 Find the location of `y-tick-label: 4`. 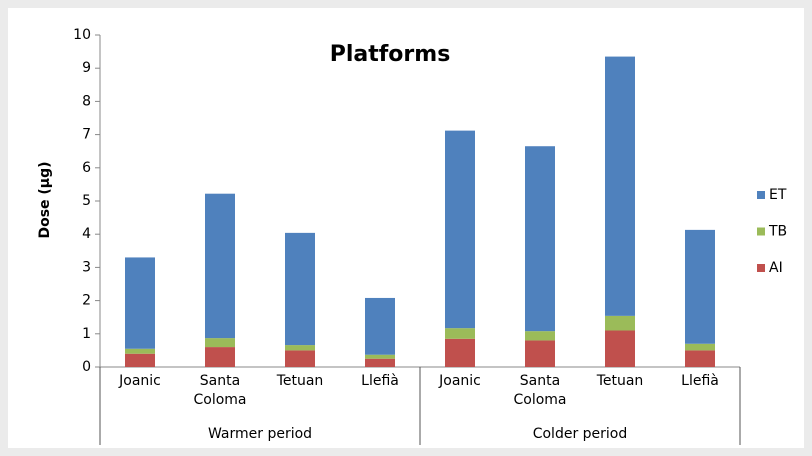

y-tick-label: 4 is located at coordinates (86, 234).